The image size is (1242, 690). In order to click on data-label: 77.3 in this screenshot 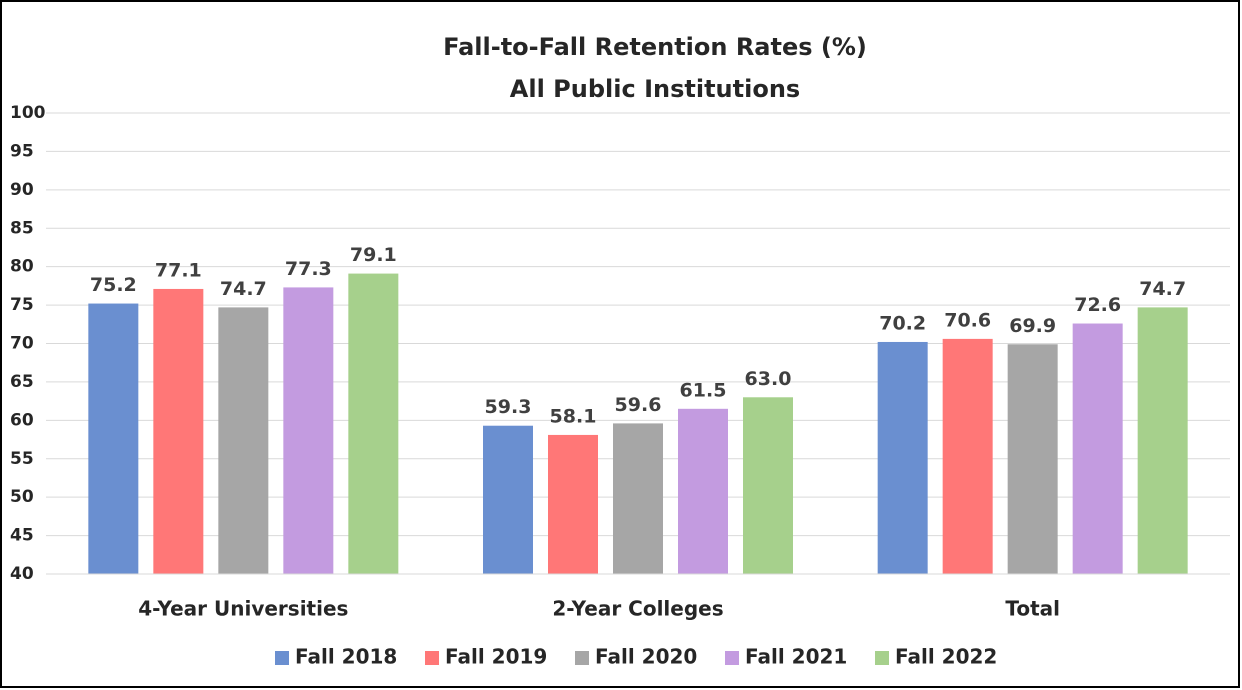, I will do `click(308, 269)`.